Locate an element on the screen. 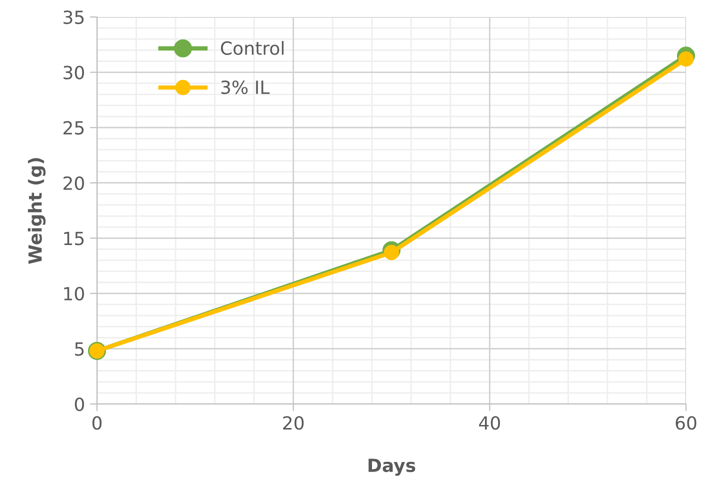 This screenshot has height=490, width=702. x-tick-label: 20 is located at coordinates (293, 423).